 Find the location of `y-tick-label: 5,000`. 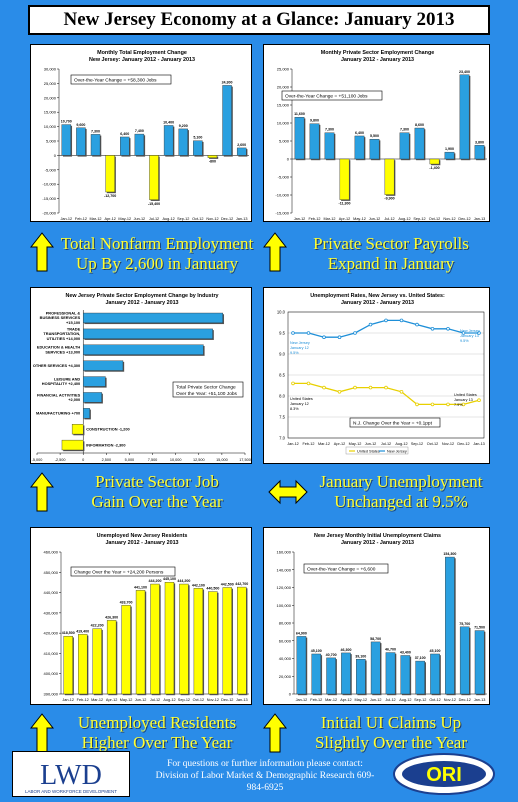

y-tick-label: 5,000 is located at coordinates (284, 141).